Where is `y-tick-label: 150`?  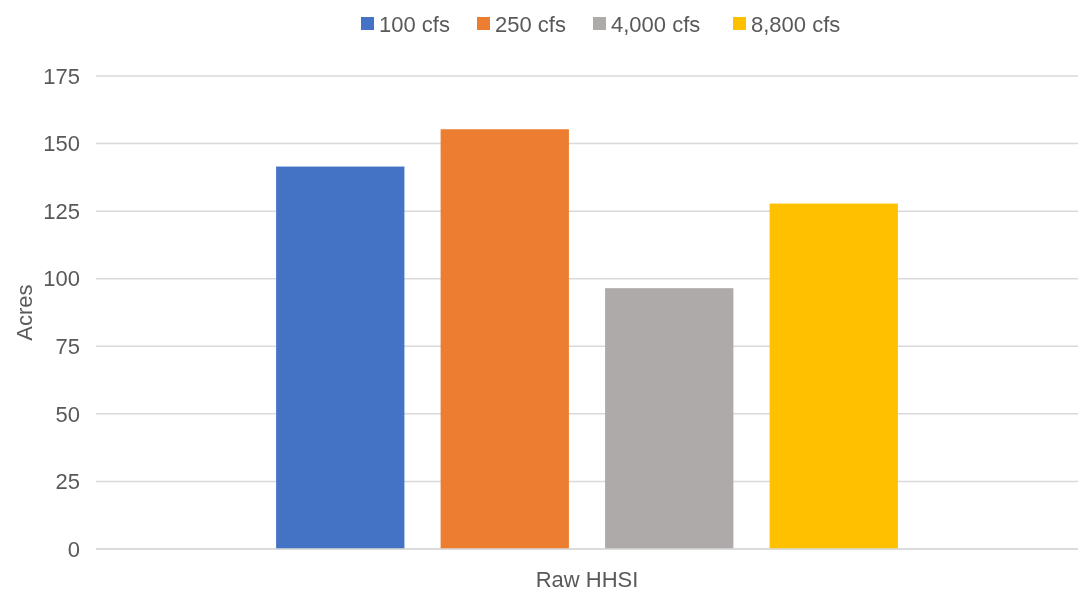 y-tick-label: 150 is located at coordinates (61, 144).